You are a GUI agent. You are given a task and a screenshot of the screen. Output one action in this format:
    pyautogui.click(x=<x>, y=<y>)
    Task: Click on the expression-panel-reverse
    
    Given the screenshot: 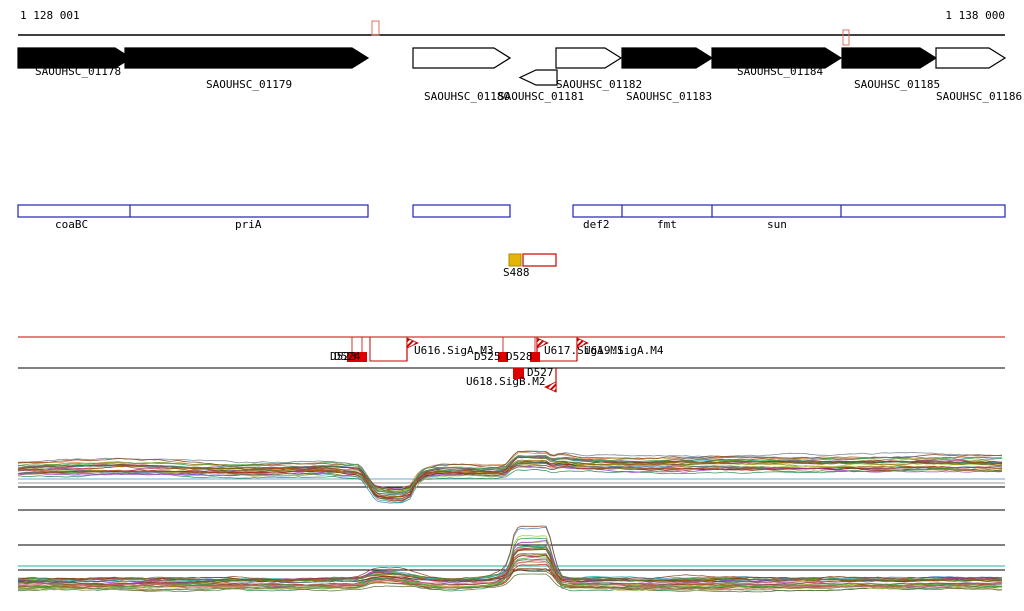 What is the action you would take?
    pyautogui.click(x=511, y=559)
    